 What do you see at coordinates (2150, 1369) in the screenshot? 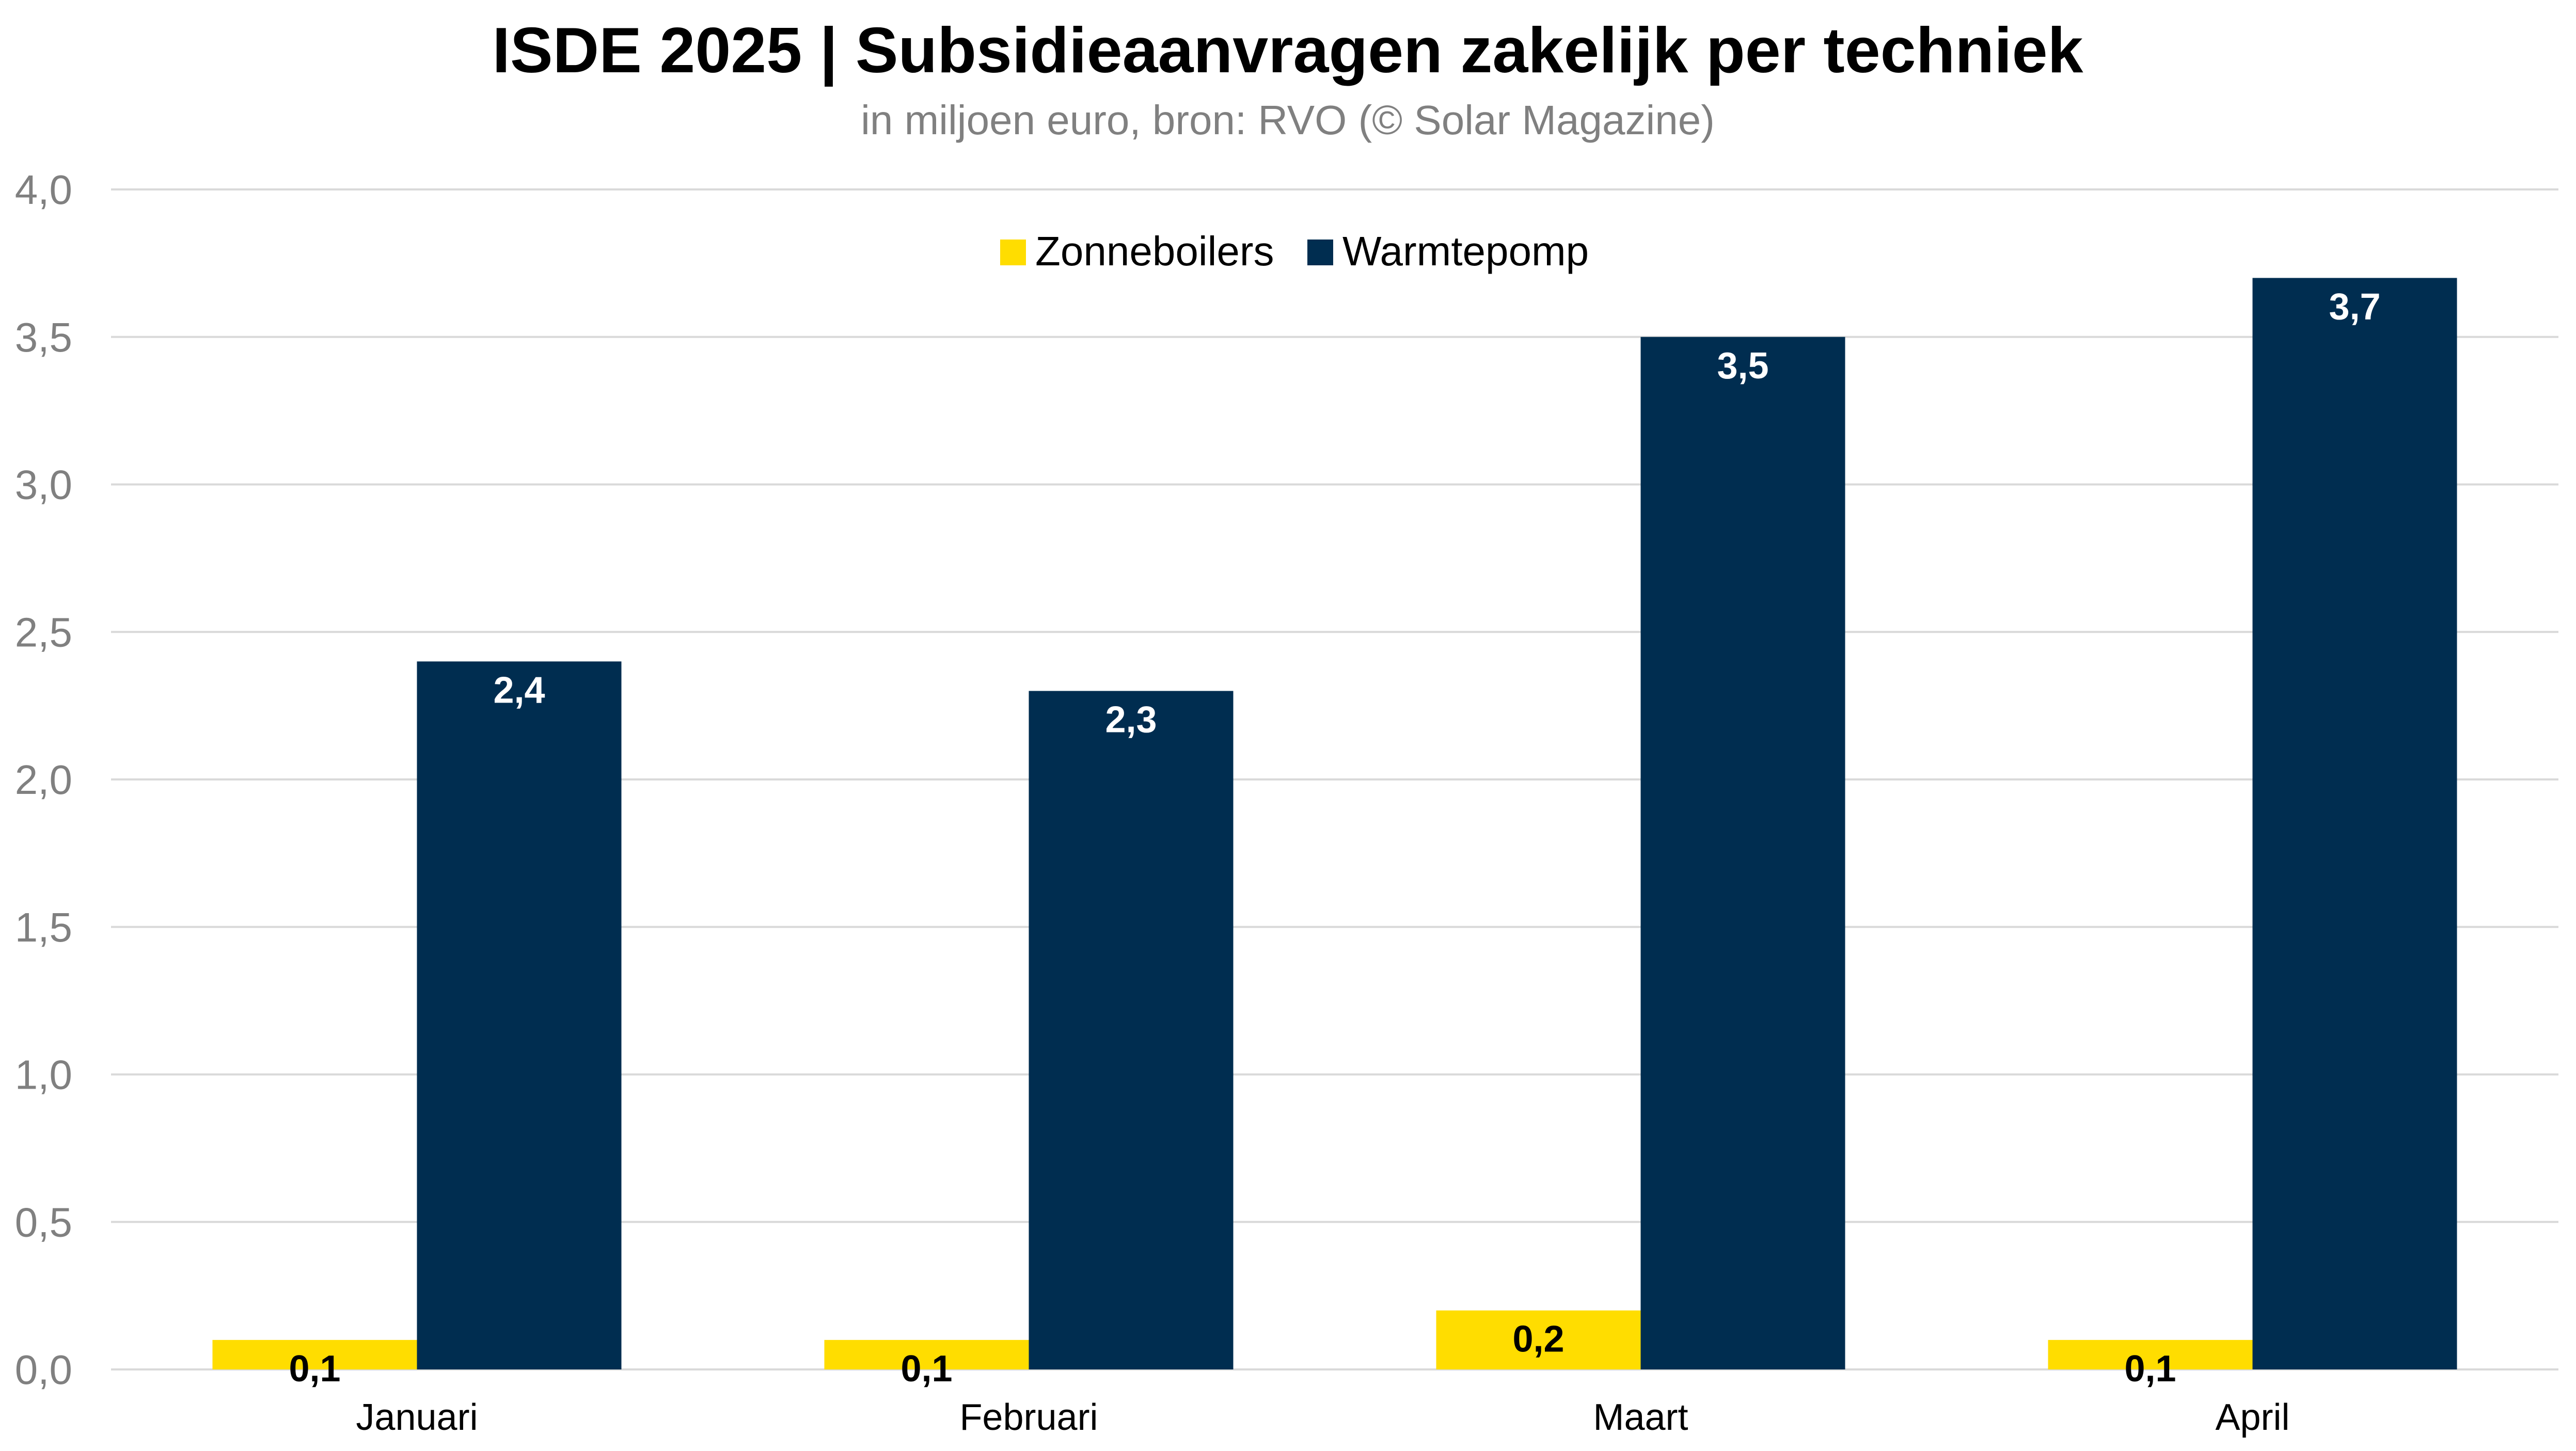
I see `data-label-zonneboilers-april: 0,1` at bounding box center [2150, 1369].